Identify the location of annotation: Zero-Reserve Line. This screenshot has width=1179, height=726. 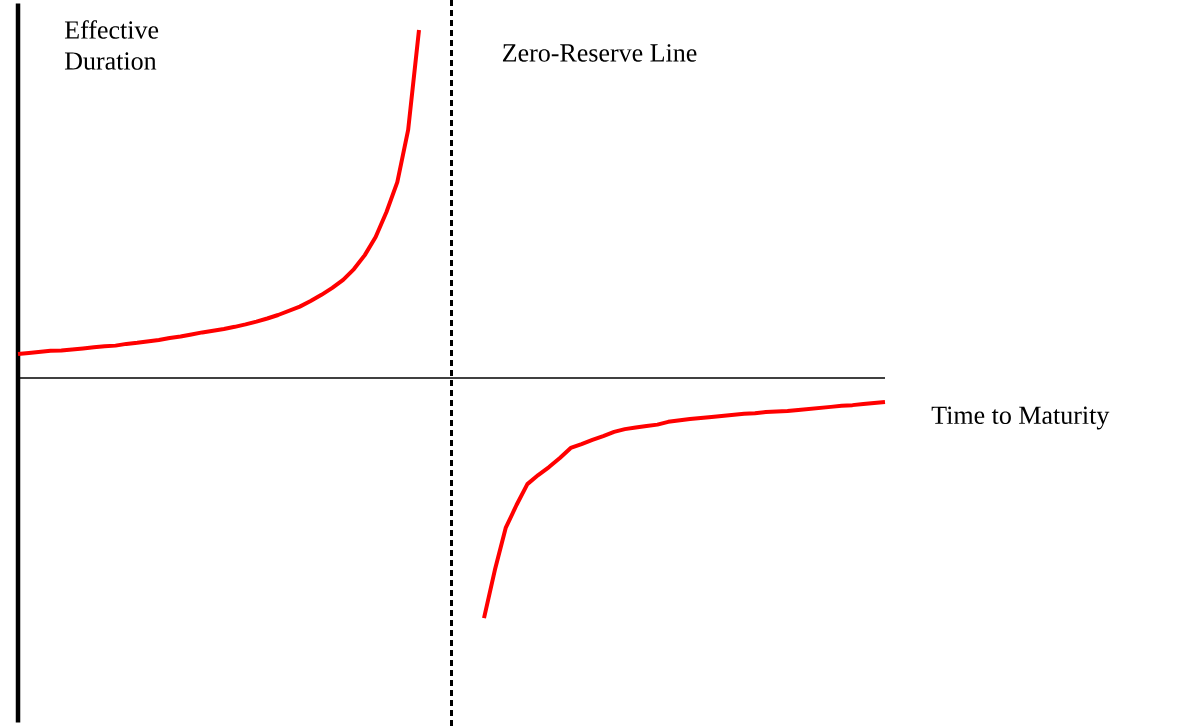
(599, 53).